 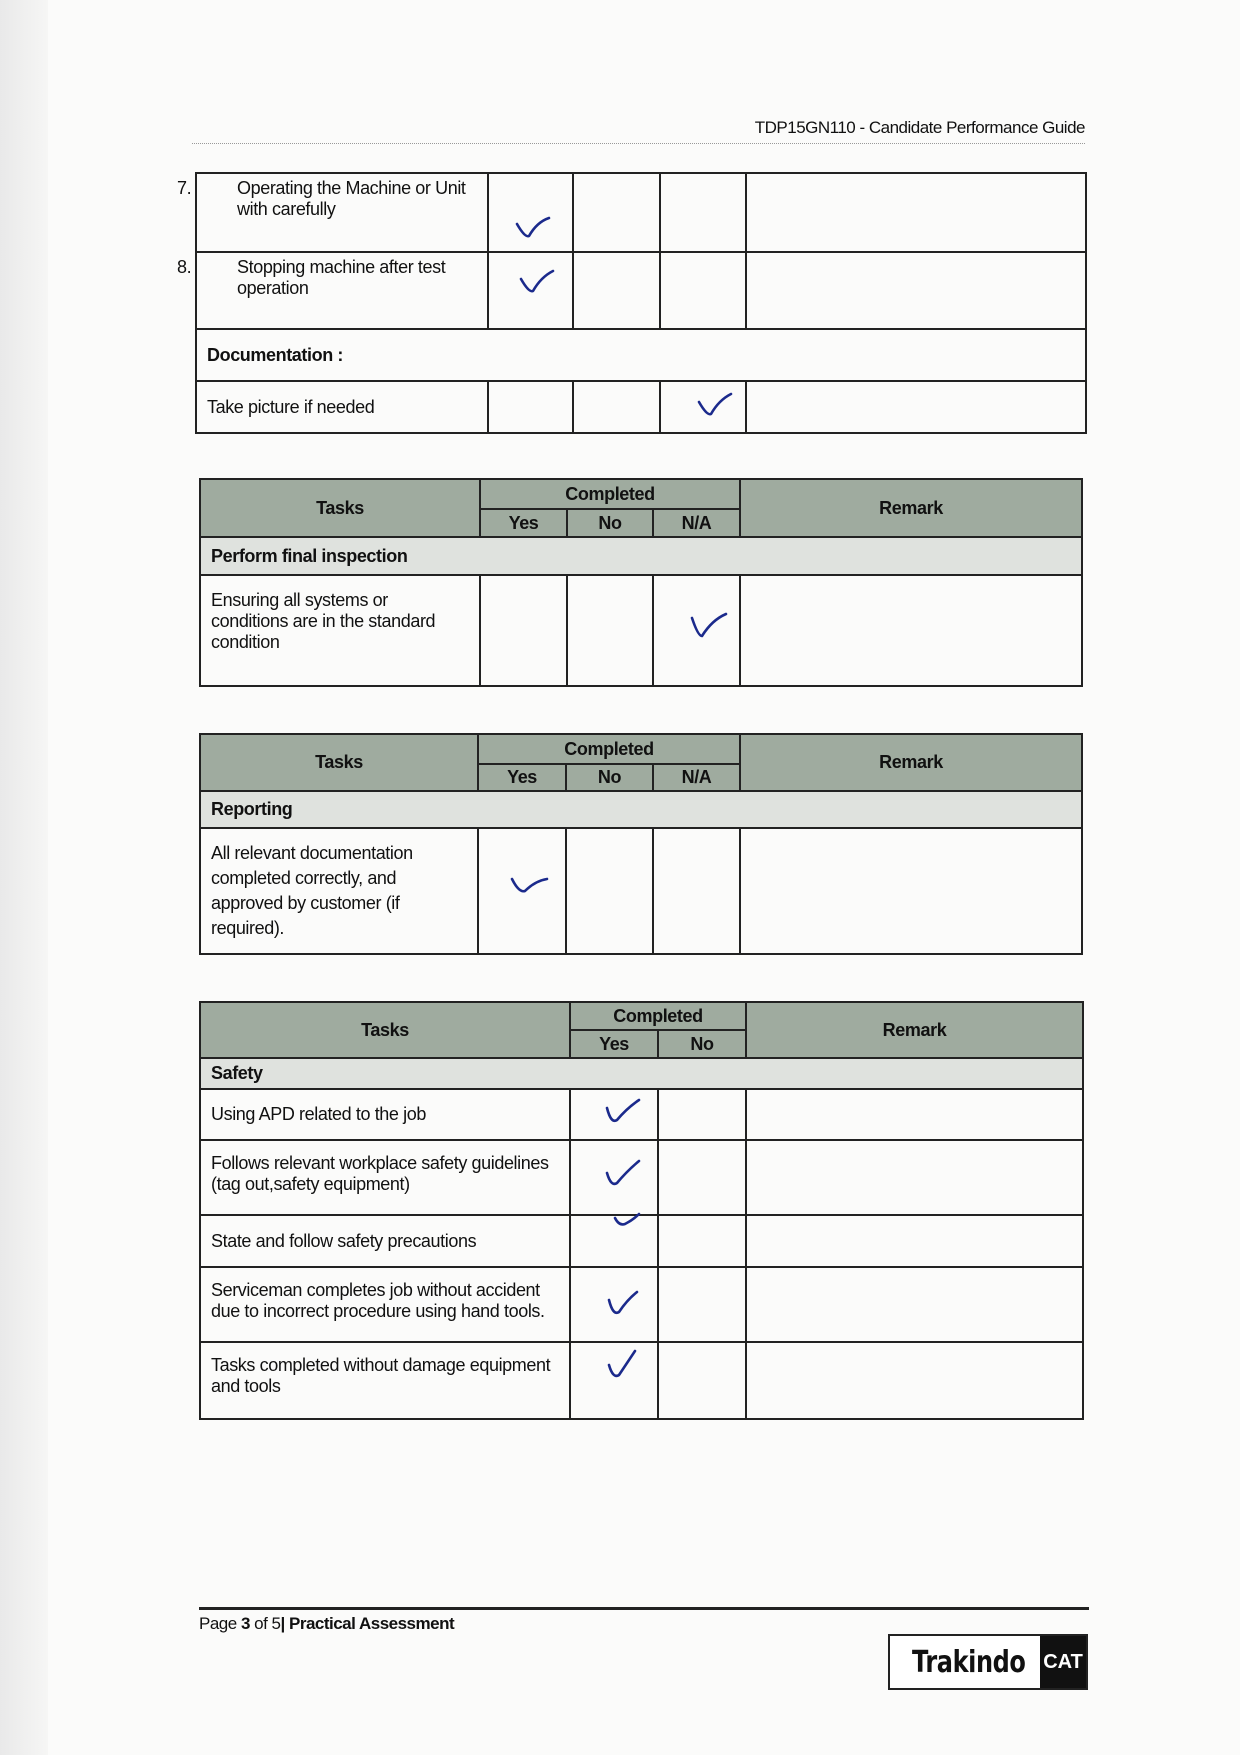 I want to click on section-row: Documentation :, so click(x=641, y=355).